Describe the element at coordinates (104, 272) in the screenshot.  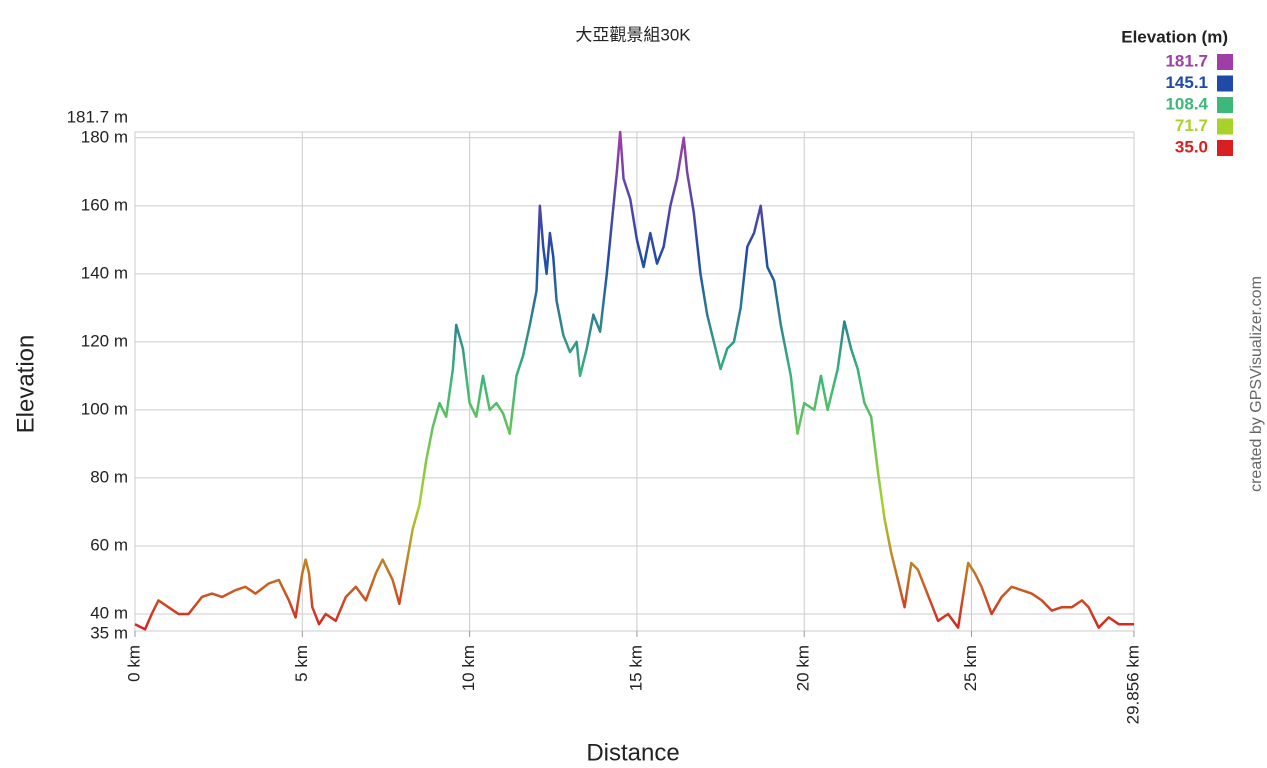
I see `y-tick-label: 140 m` at that location.